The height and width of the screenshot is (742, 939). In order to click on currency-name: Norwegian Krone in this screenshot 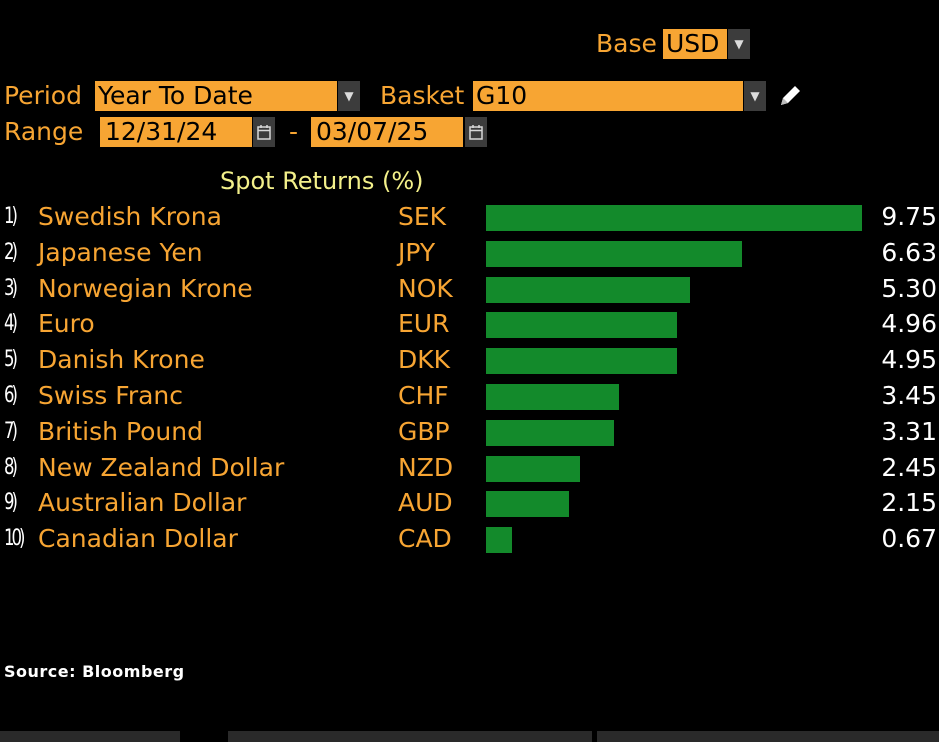, I will do `click(145, 288)`.